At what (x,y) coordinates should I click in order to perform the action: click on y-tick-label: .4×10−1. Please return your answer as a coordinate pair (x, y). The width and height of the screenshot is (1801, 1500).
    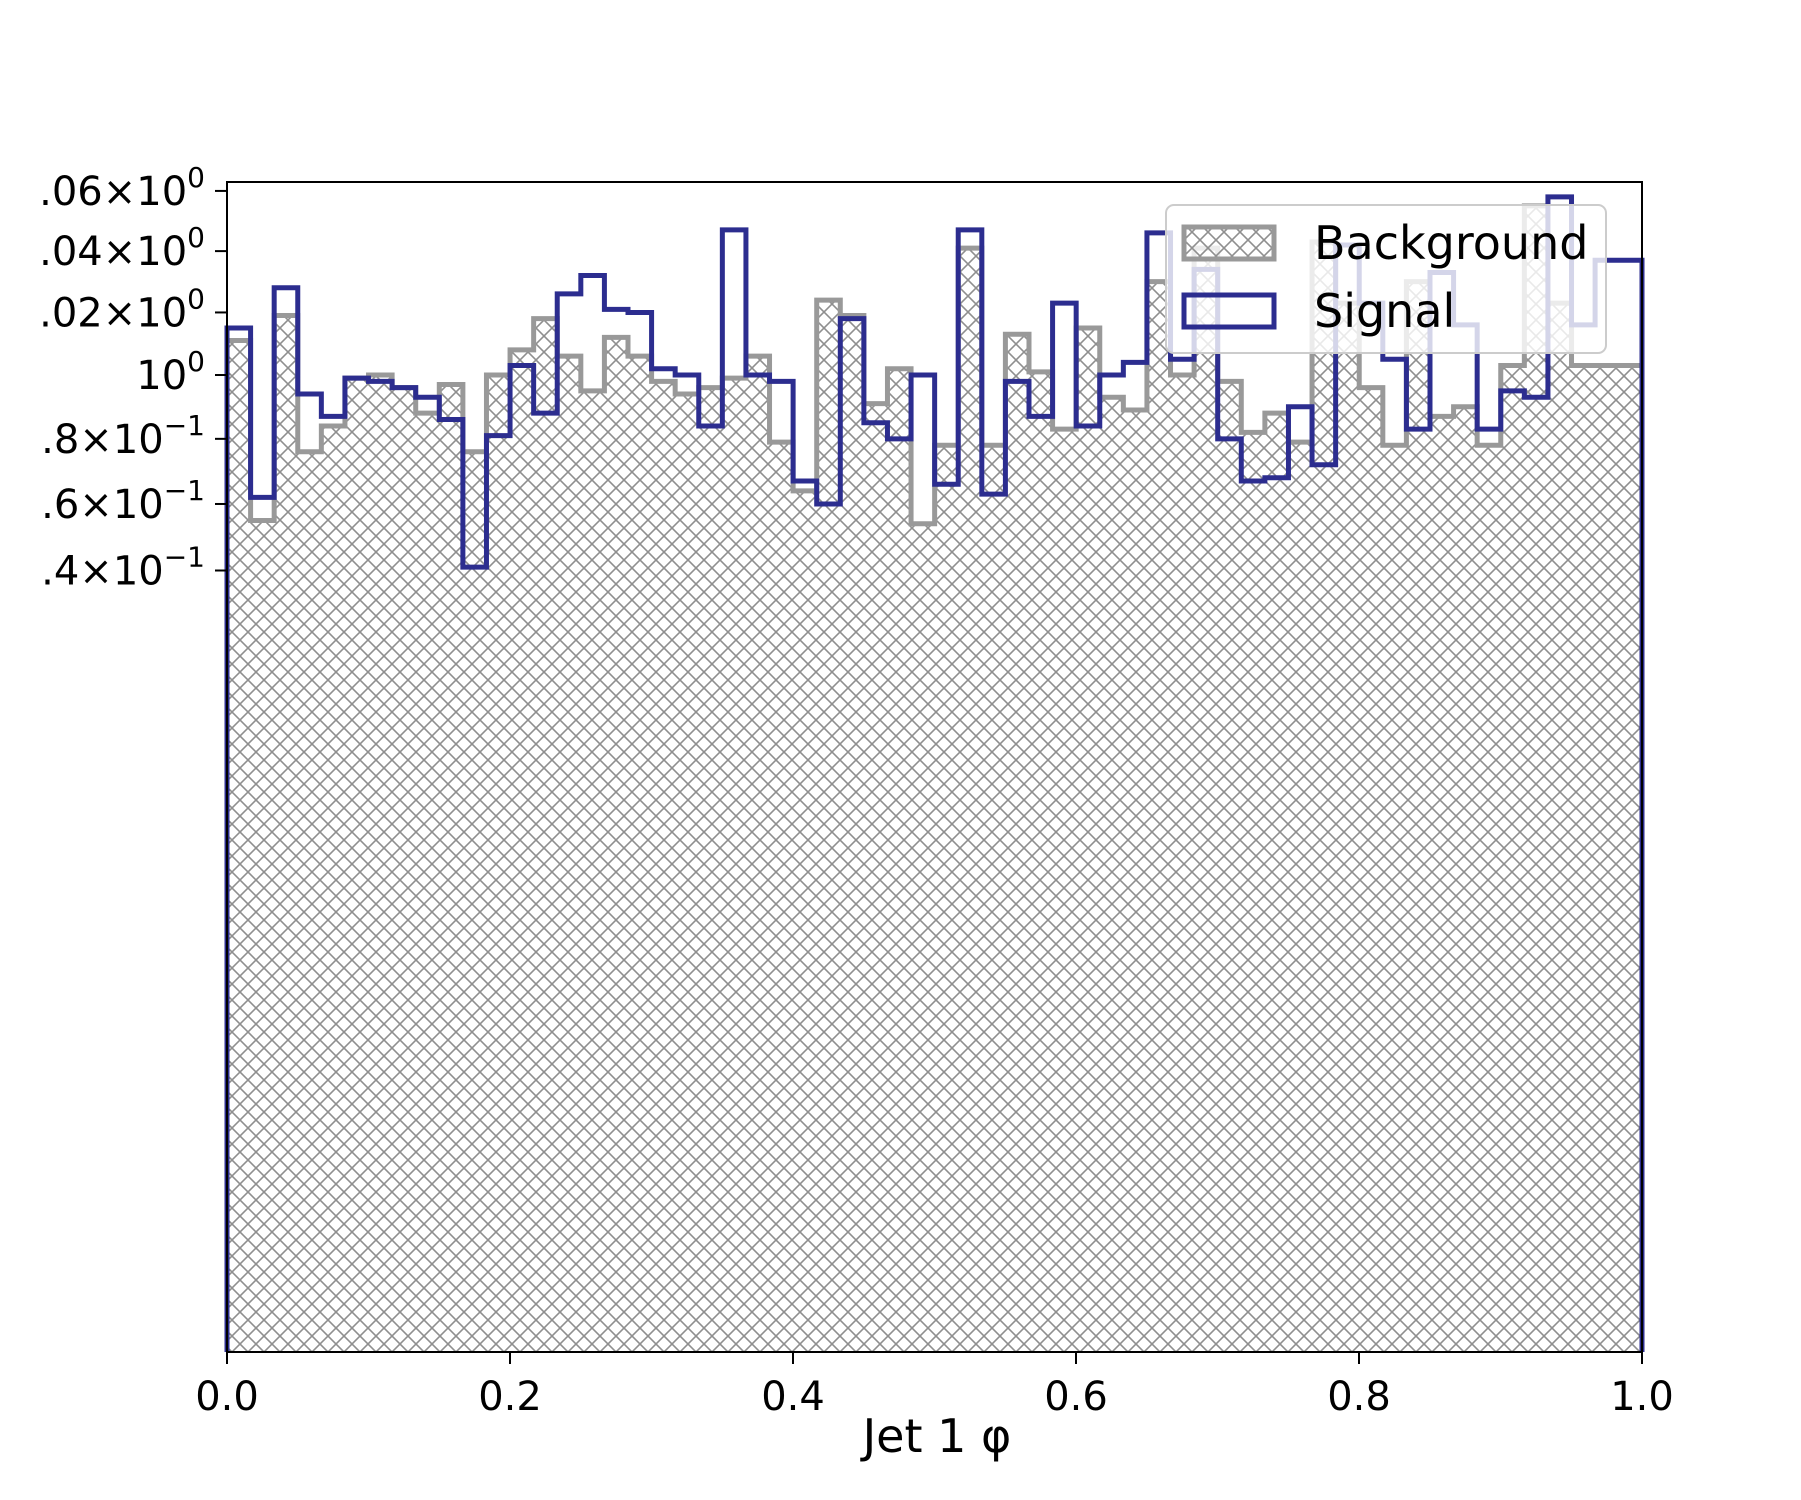
    Looking at the image, I should click on (123, 567).